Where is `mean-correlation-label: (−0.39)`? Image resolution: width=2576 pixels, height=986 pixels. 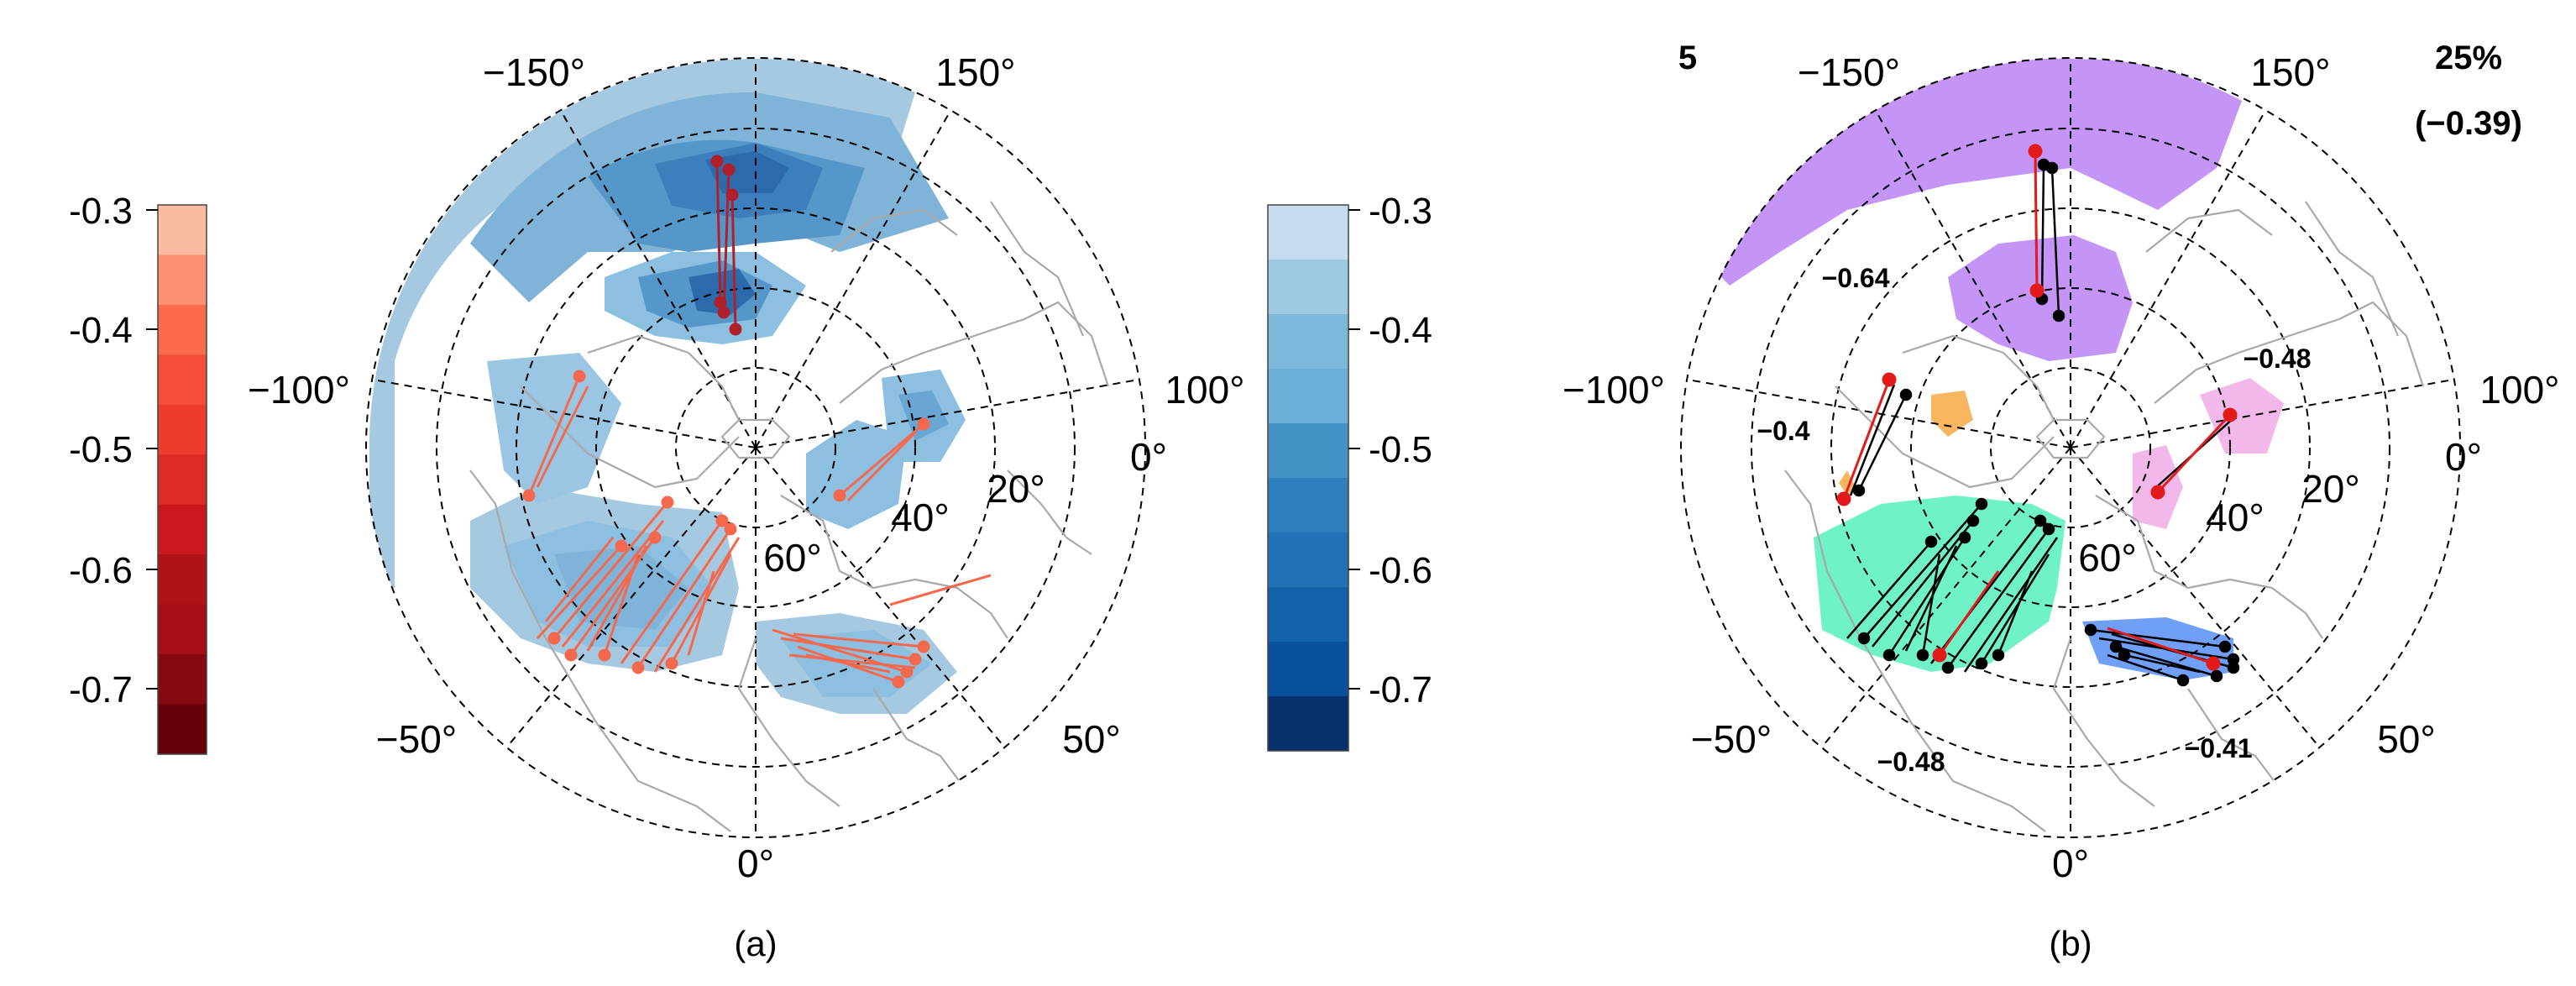 mean-correlation-label: (−0.39) is located at coordinates (2468, 124).